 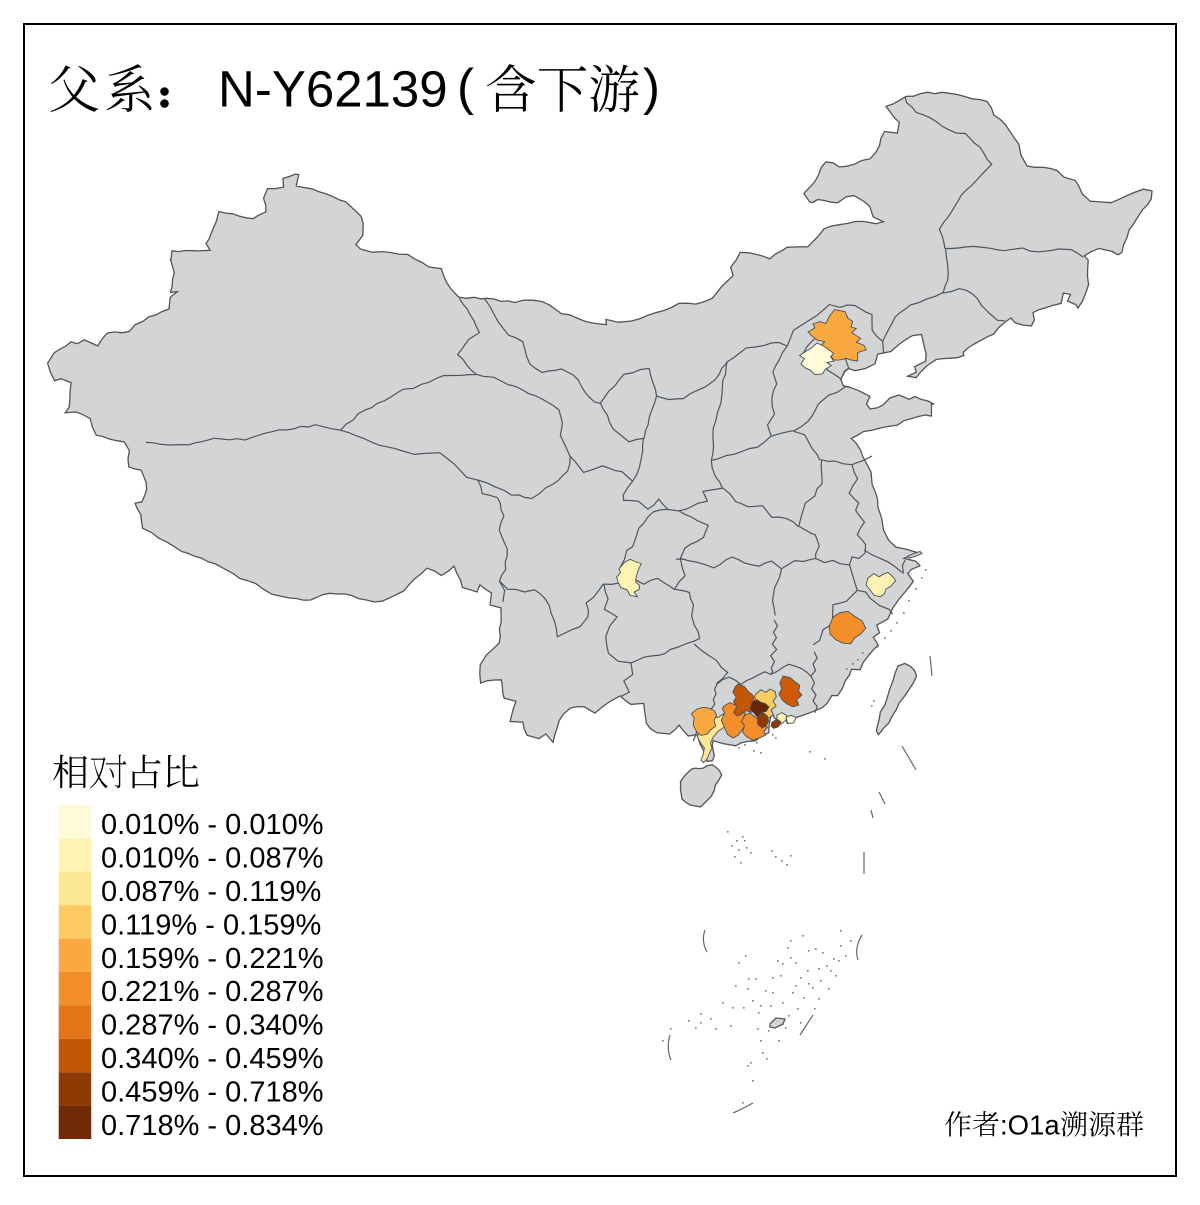 What do you see at coordinates (211, 925) in the screenshot?
I see `svg-text: 0.119% - 0.159%` at bounding box center [211, 925].